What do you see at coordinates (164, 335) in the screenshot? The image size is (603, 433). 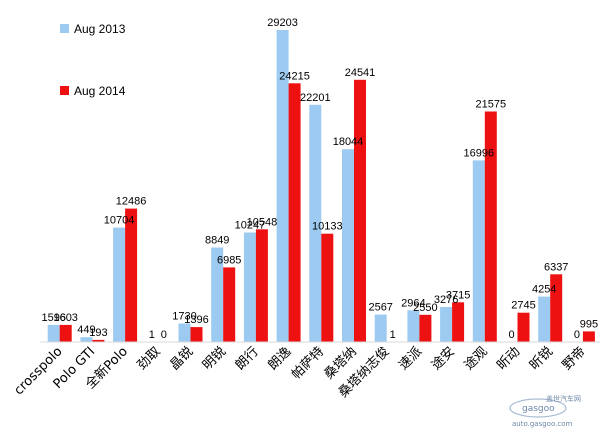 I see `value-label-aug-2014-3: 0` at bounding box center [164, 335].